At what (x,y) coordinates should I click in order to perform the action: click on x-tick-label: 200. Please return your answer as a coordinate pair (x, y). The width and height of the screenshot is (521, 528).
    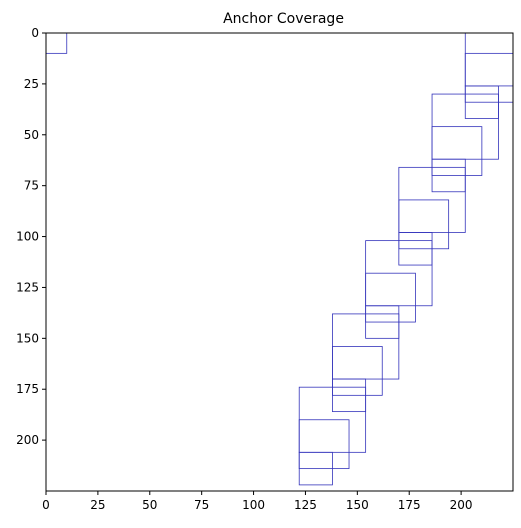
    Looking at the image, I should click on (461, 505).